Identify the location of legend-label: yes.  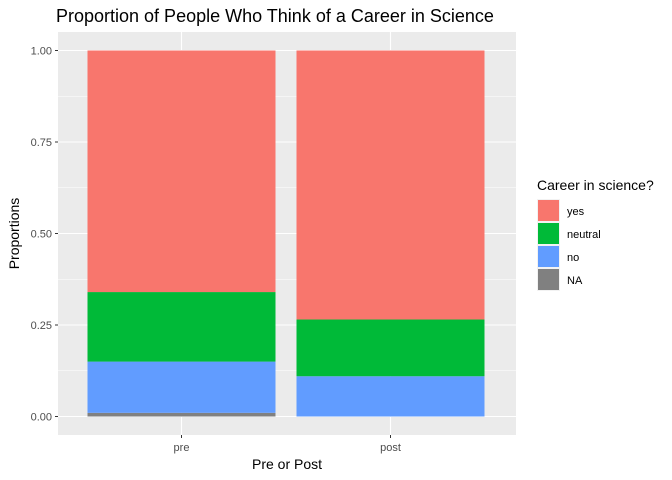
(576, 212).